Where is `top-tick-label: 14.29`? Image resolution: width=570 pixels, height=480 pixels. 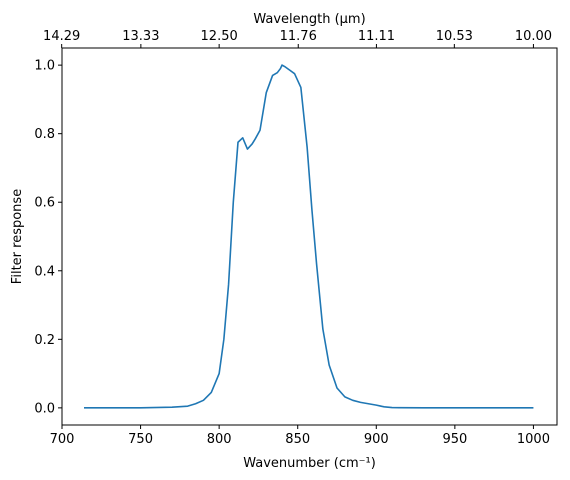 top-tick-label: 14.29 is located at coordinates (61, 36).